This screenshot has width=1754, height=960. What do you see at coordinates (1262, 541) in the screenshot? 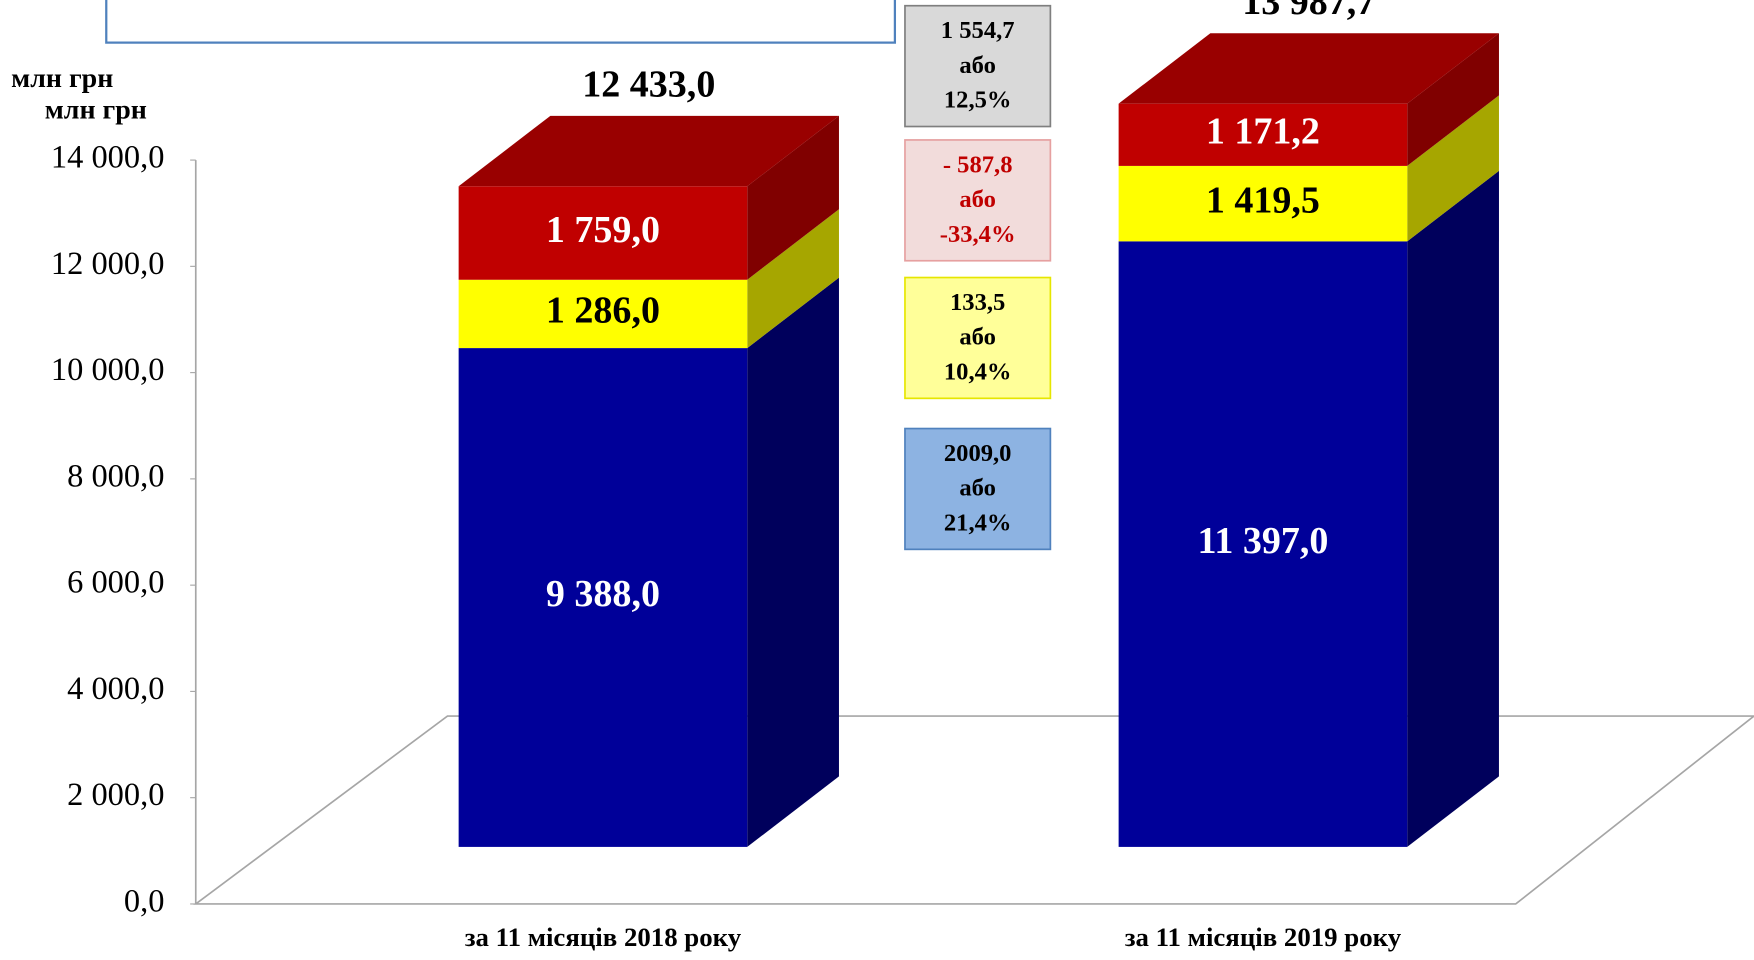
I see `value-label: 11 397,0` at bounding box center [1262, 541].